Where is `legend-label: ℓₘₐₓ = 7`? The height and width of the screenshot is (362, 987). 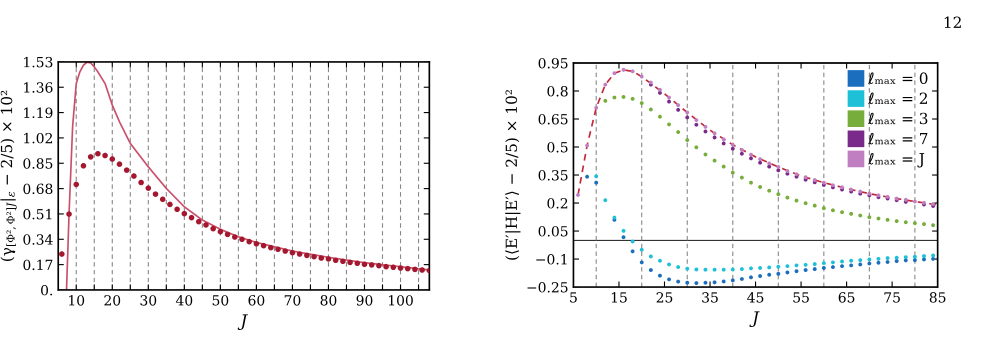
legend-label: ℓₘₐₓ = 7 is located at coordinates (898, 138).